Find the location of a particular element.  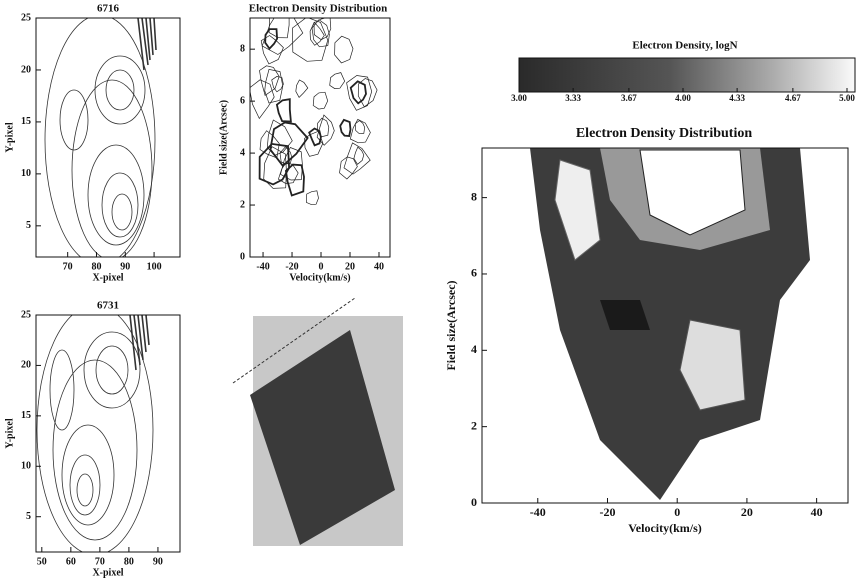

chart-title: 6716 is located at coordinates (108, 9).